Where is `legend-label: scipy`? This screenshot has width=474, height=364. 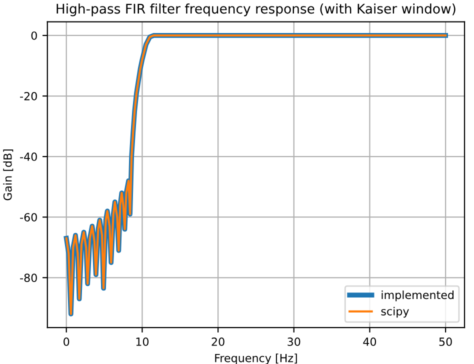 legend-label: scipy is located at coordinates (395, 312).